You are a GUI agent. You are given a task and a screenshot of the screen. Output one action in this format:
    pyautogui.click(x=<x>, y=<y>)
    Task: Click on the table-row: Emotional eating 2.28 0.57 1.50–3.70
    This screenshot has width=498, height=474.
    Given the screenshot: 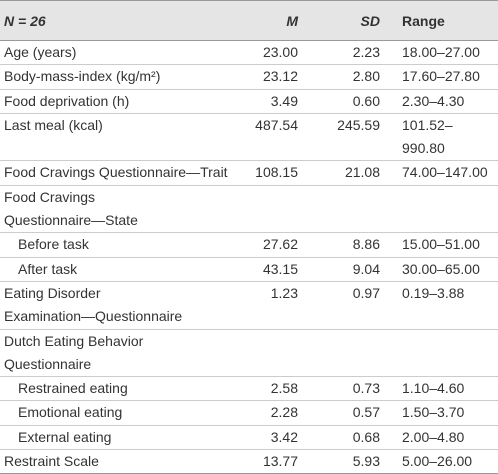 What is the action you would take?
    pyautogui.click(x=249, y=413)
    